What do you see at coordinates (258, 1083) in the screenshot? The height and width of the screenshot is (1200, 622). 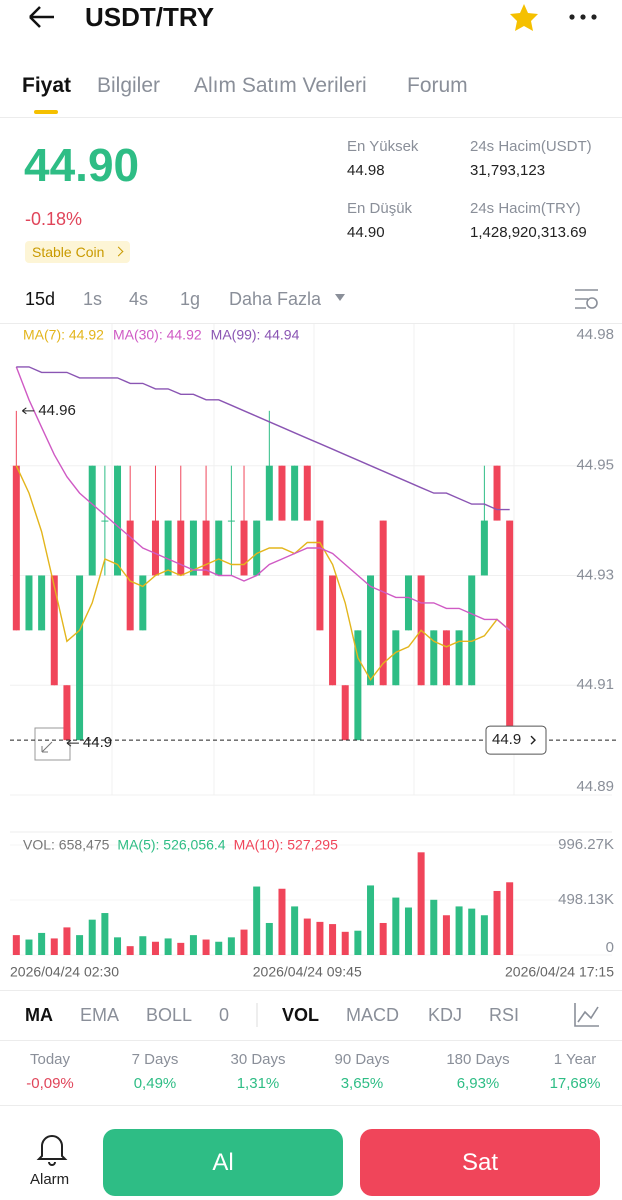 I see `period-value: 1,31%` at bounding box center [258, 1083].